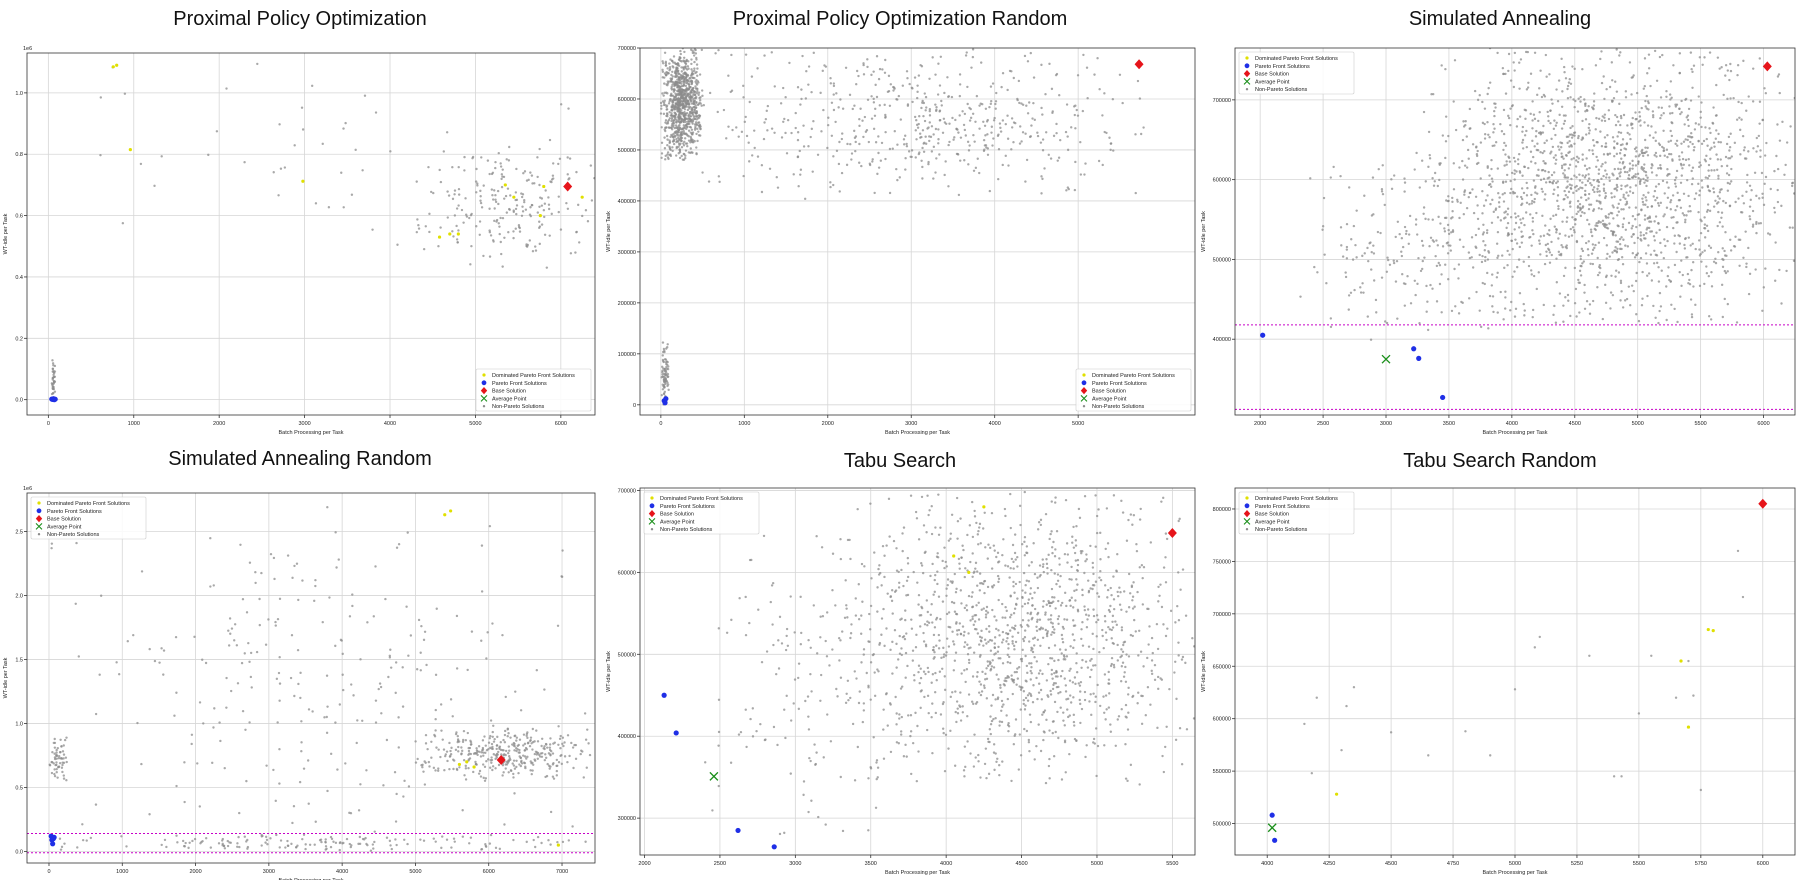  Describe the element at coordinates (475, 424) in the screenshot. I see `x-tick-label: 5000` at that location.